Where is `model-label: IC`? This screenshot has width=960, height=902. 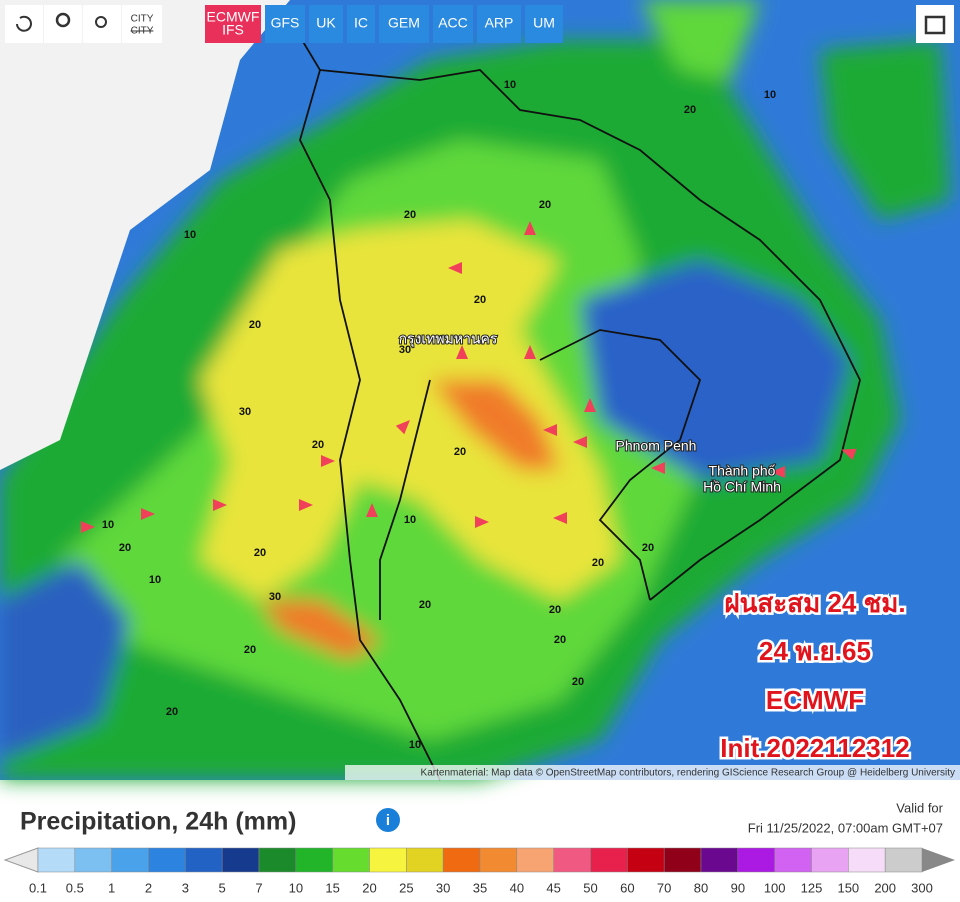
model-label: IC is located at coordinates (361, 23).